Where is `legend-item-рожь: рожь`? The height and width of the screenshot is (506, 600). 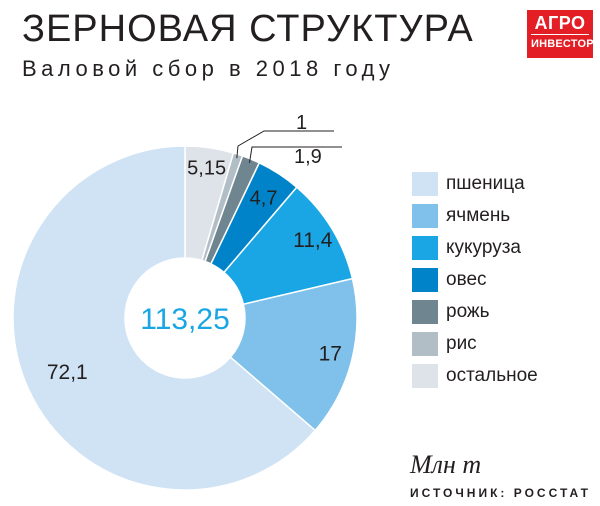
legend-item-рожь: рожь is located at coordinates (475, 312).